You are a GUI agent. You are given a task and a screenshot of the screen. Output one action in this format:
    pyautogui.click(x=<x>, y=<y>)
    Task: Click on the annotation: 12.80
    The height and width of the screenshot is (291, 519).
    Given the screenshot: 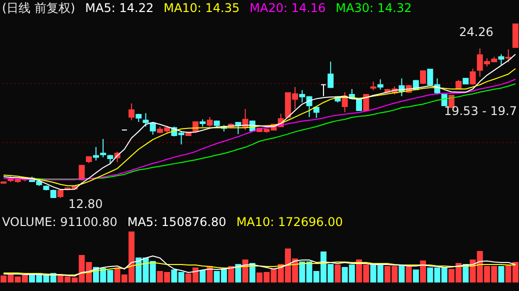 What is the action you would take?
    pyautogui.click(x=85, y=204)
    